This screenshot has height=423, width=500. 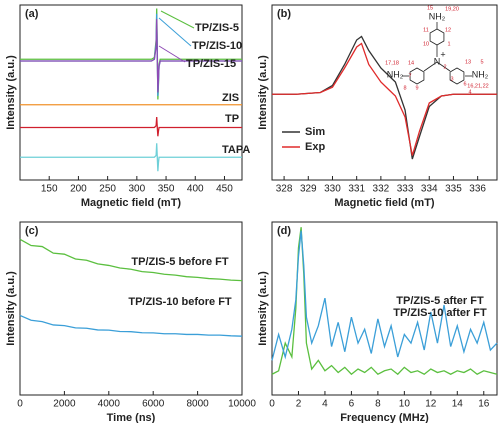 What do you see at coordinates (232, 119) in the screenshot?
I see `series-label: TP` at bounding box center [232, 119].